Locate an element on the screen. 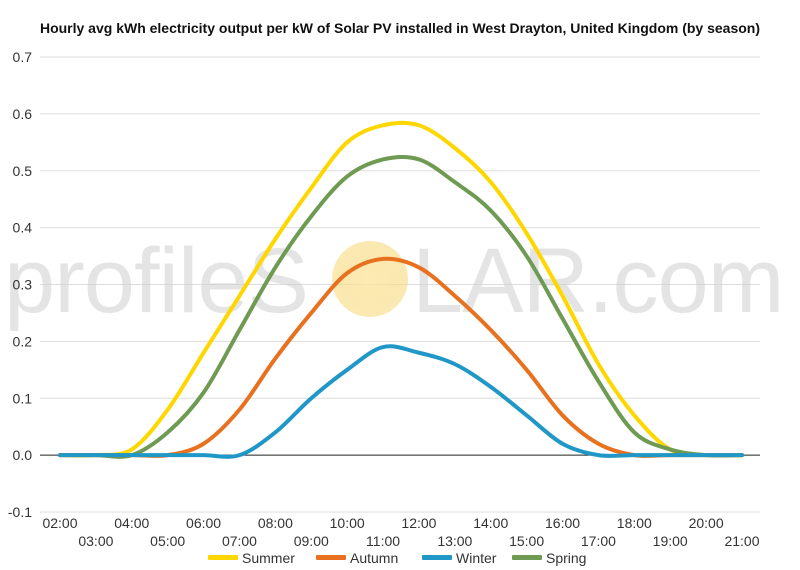 The image size is (800, 570). x-tick-label: 10:00 is located at coordinates (347, 523).